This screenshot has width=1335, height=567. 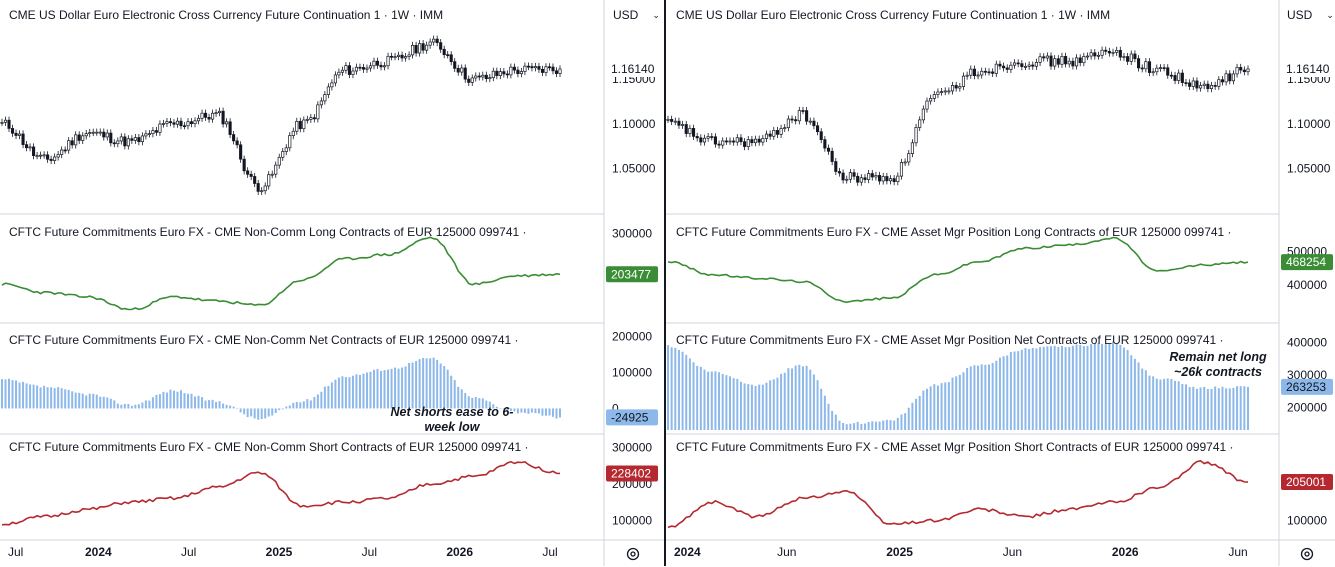 I want to click on right-currency-selector: USD ⌄, so click(x=1310, y=15).